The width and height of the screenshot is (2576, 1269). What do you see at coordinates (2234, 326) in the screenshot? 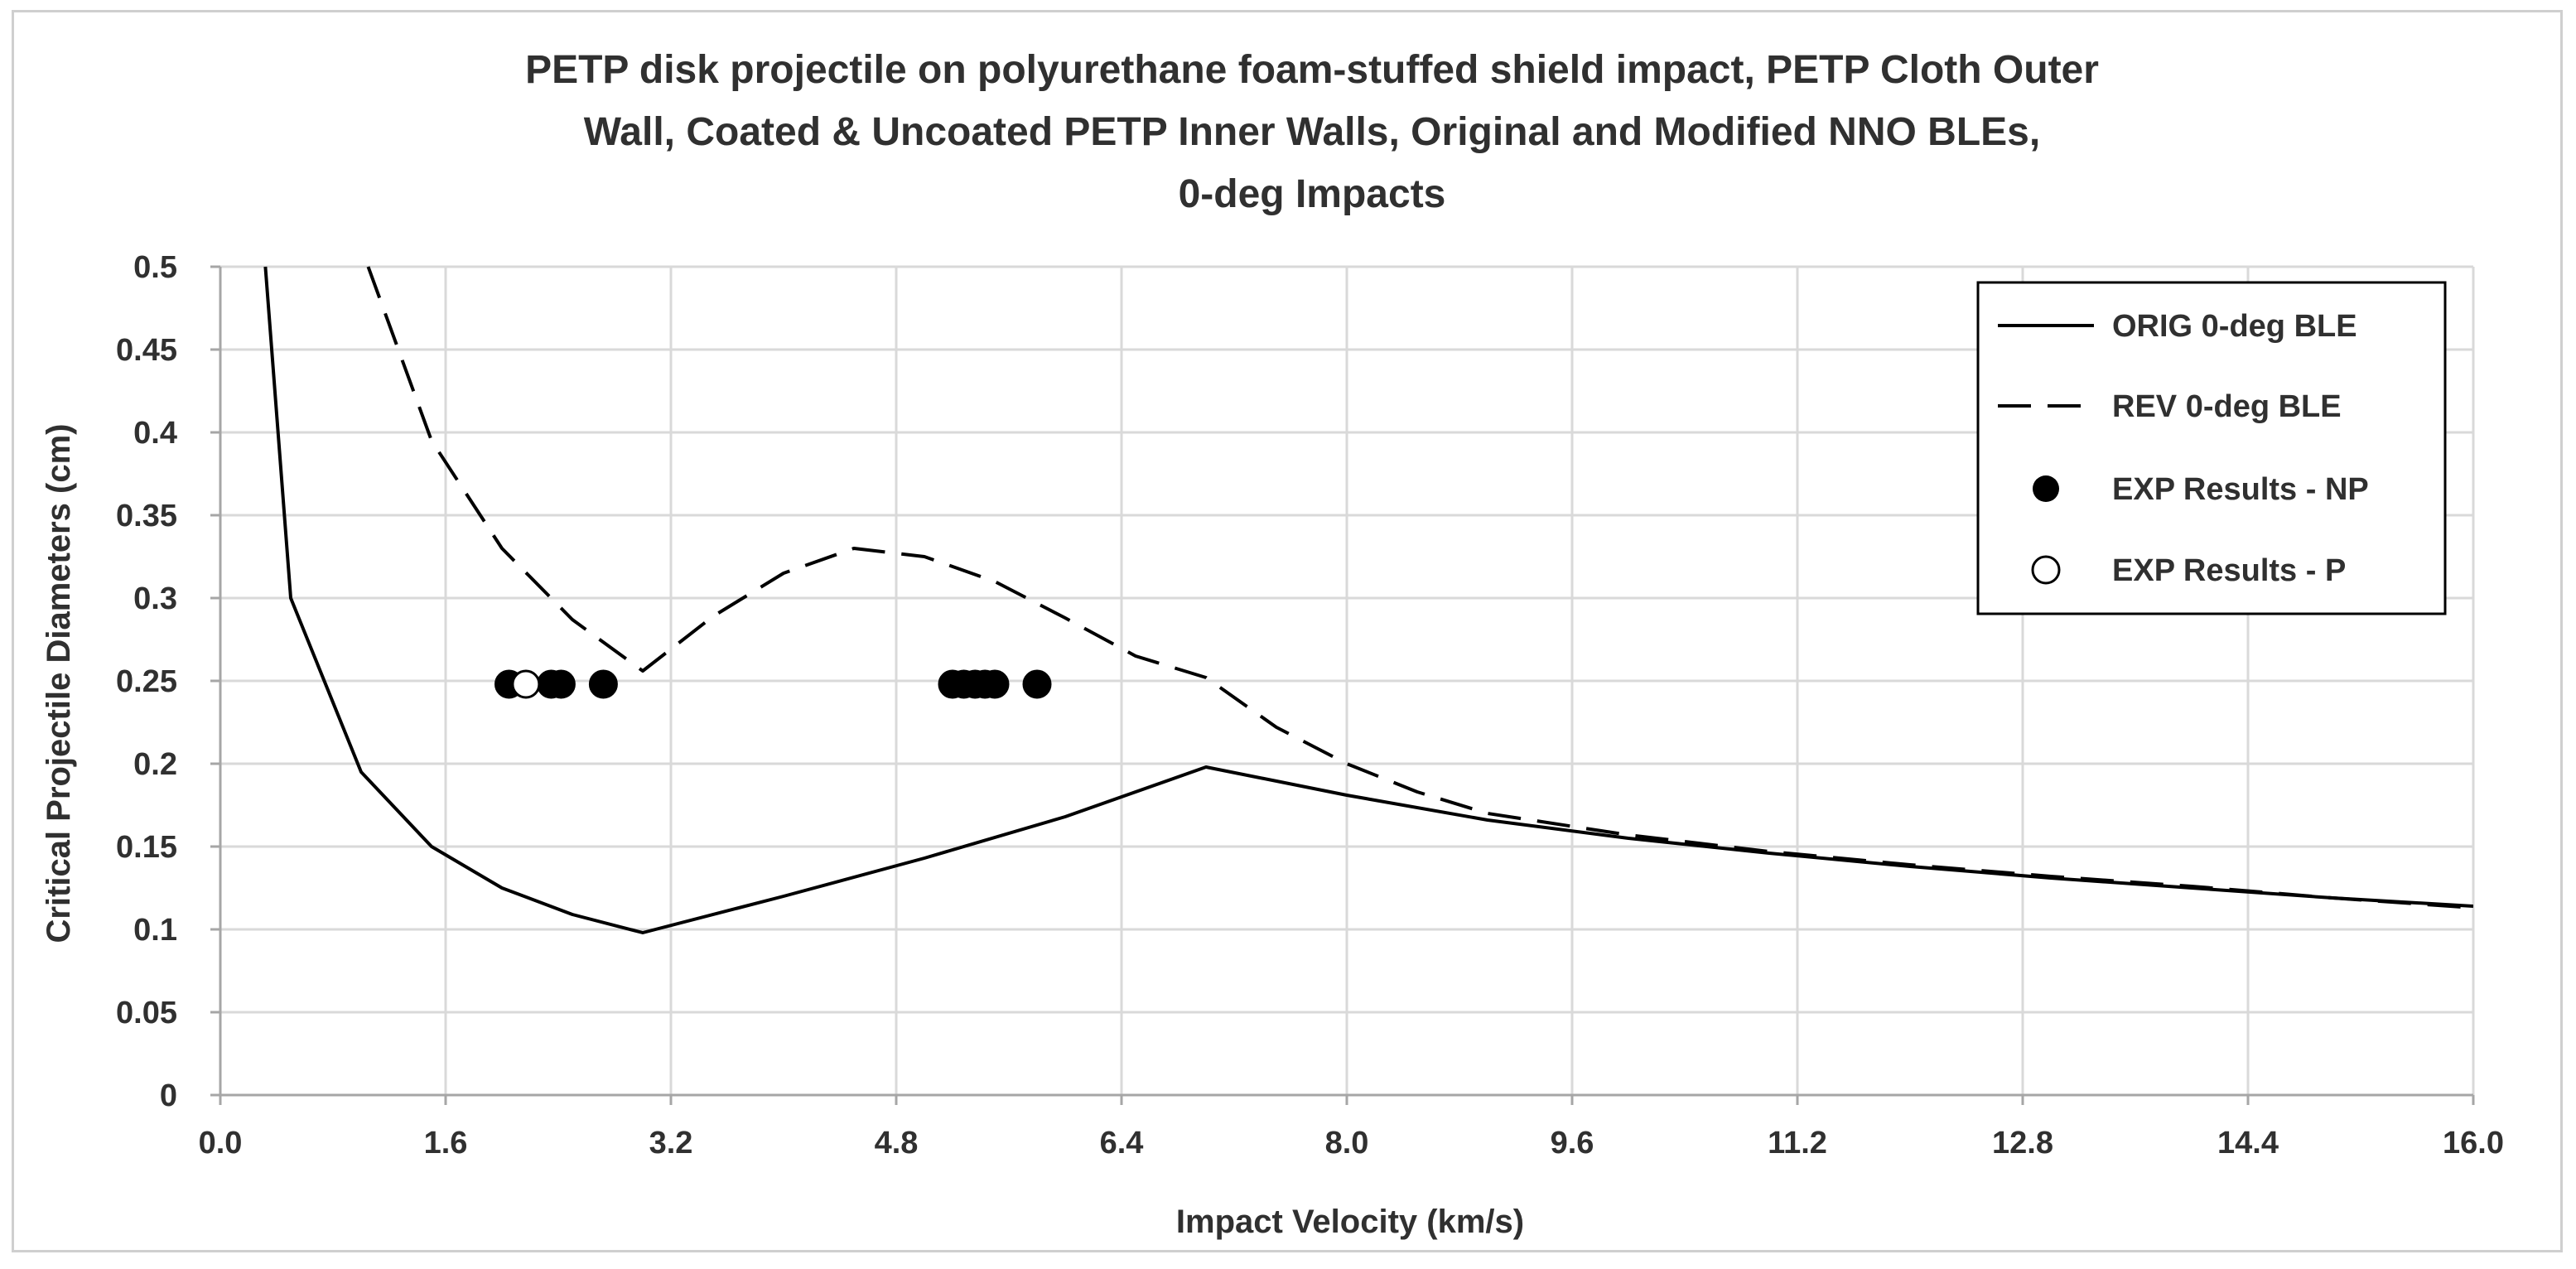
I see `legend-label-orig: ORIG 0-deg BLE` at bounding box center [2234, 326].